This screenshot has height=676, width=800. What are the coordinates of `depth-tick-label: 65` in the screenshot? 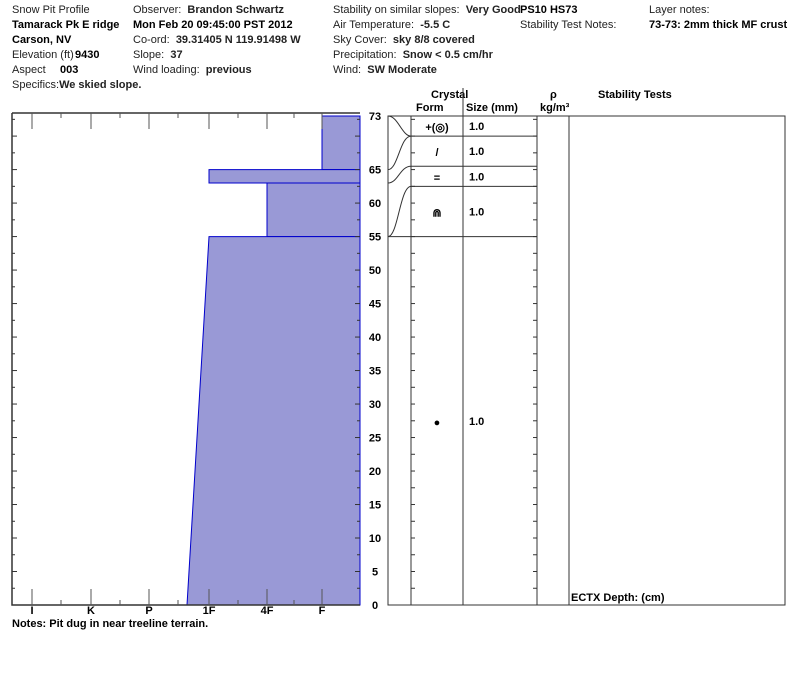 It's located at (375, 171).